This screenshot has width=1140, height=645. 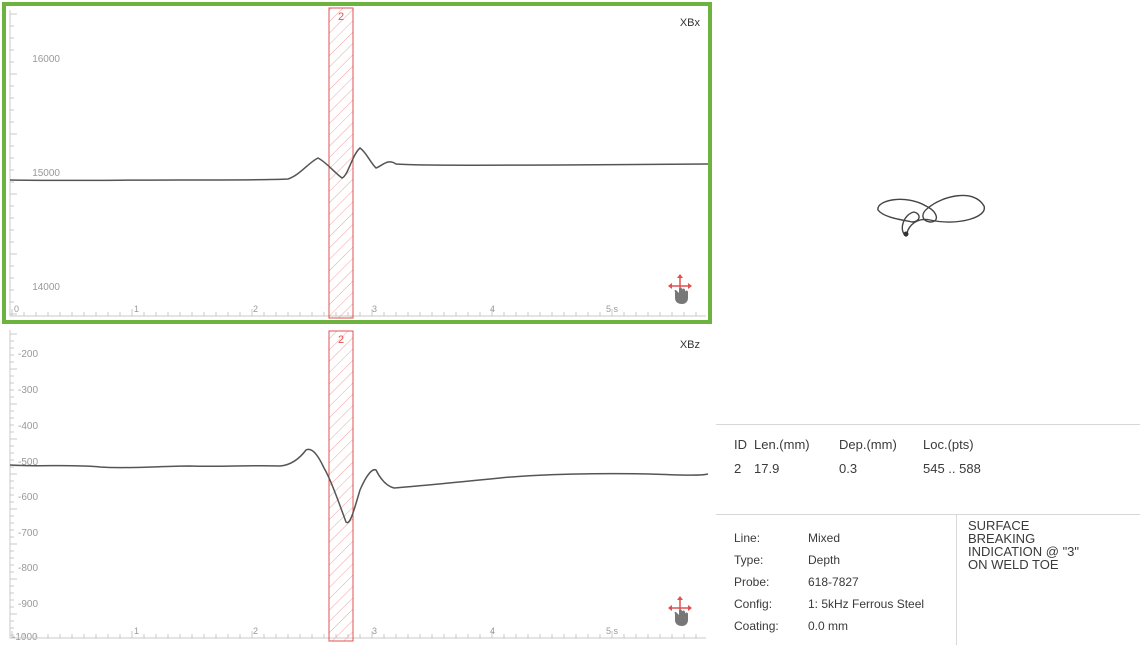 I want to click on xbz-signal-trace, so click(x=359, y=486).